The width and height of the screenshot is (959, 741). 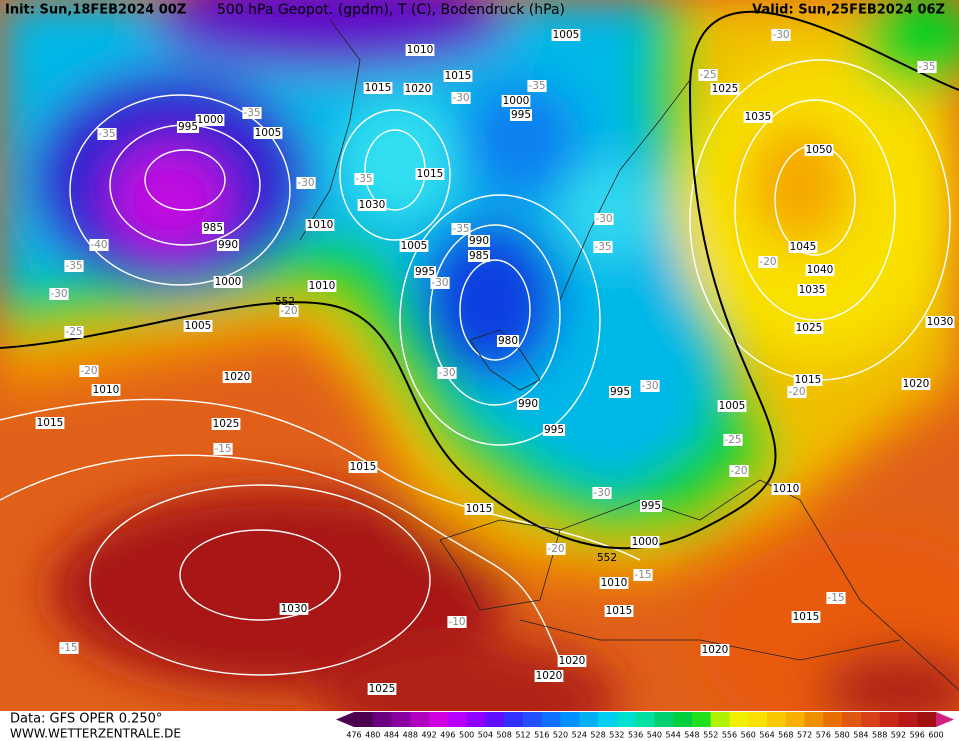 What do you see at coordinates (635, 735) in the screenshot?
I see `scale-label: 536` at bounding box center [635, 735].